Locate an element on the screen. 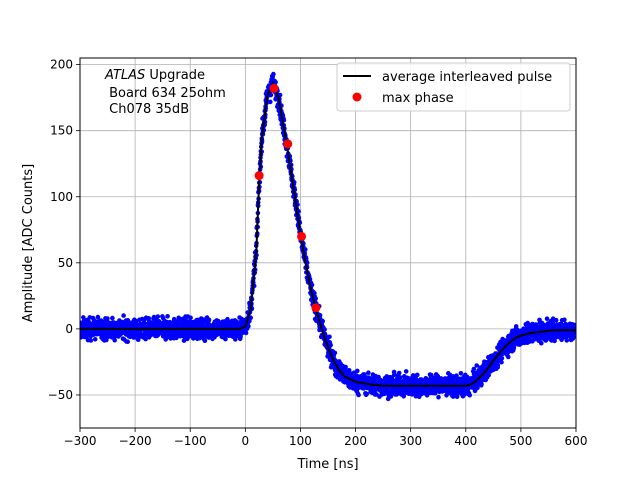 Image resolution: width=640 pixels, height=480 pixels. y-tick-label: 200 is located at coordinates (61, 65).